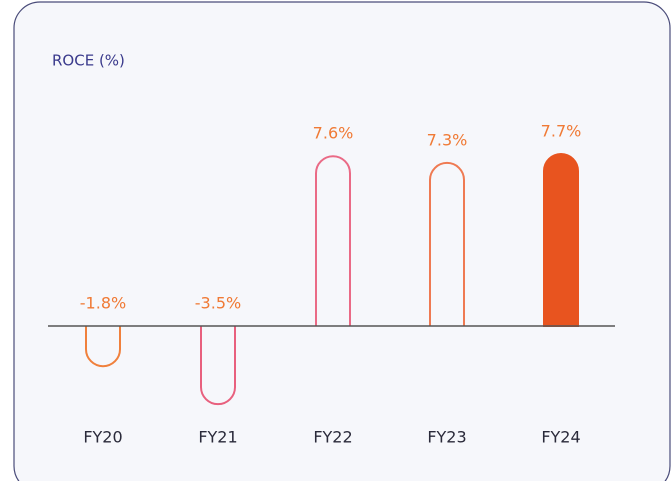 The image size is (672, 481). I want to click on data-label: 7.6%, so click(333, 133).